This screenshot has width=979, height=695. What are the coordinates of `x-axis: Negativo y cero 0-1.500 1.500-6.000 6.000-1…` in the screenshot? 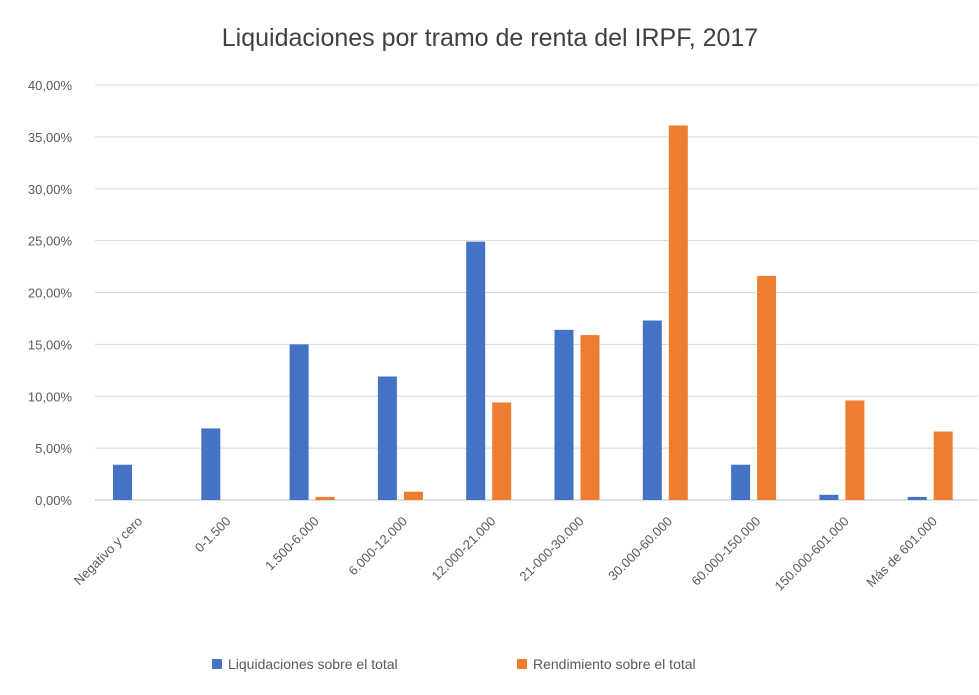 It's located at (505, 554).